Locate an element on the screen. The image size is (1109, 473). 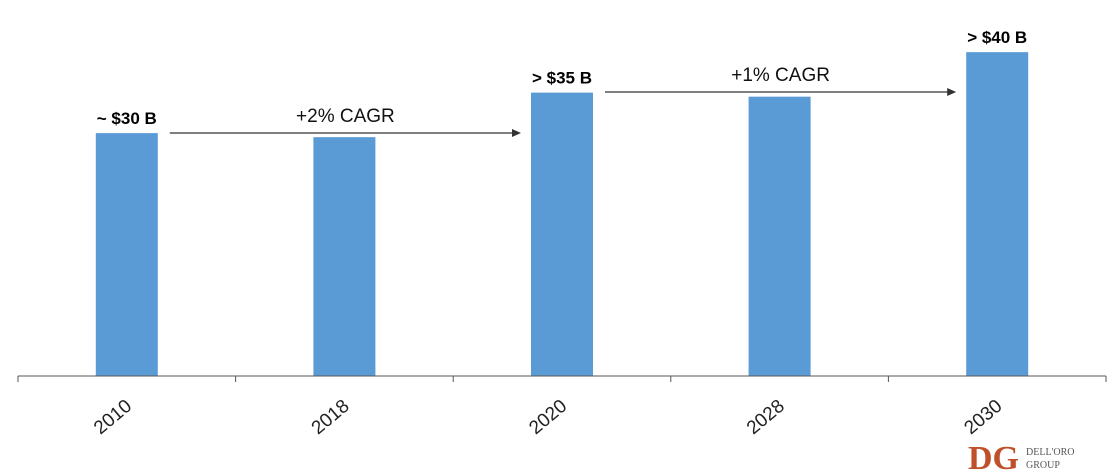
cagr-arrows: +2% CAGR +1% CAGR is located at coordinates (563, 101).